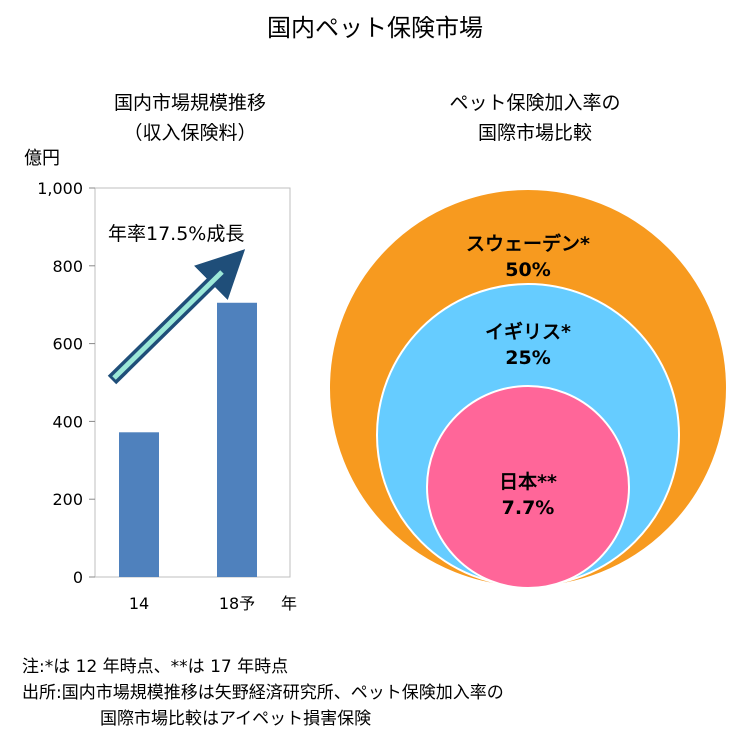 This screenshot has width=750, height=750. I want to click on page-title: 国内ペット保険市場, so click(375, 28).